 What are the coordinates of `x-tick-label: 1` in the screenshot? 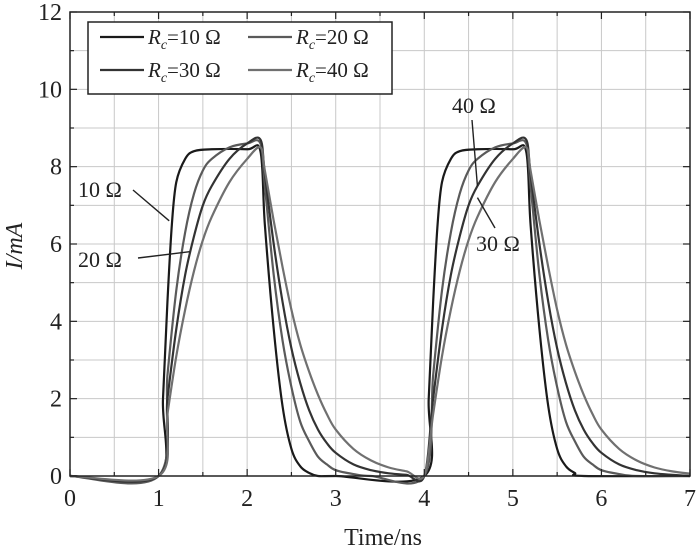 It's located at (159, 499).